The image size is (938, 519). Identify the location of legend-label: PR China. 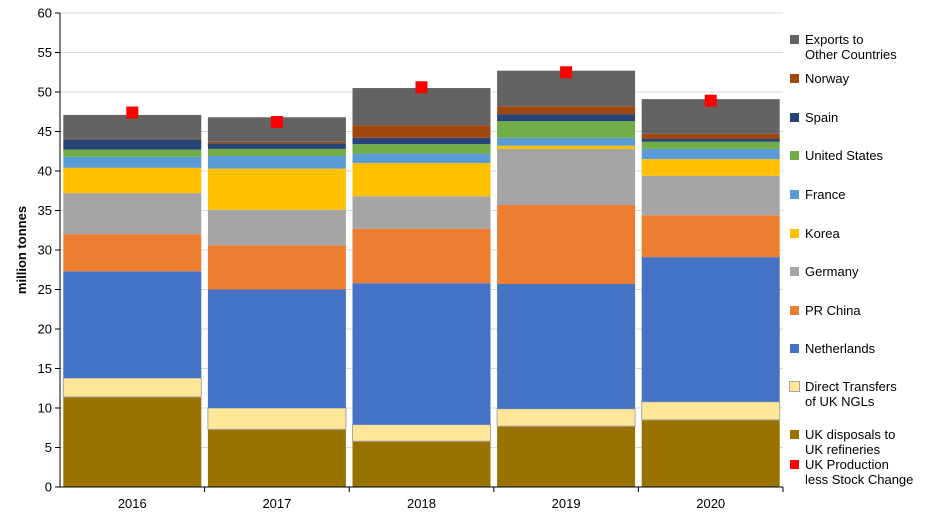
(833, 310).